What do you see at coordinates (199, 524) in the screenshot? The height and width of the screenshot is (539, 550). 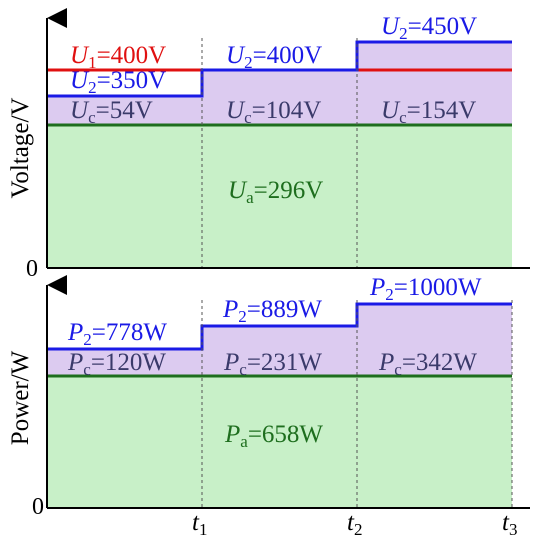 I see `t1-tick-label: t1` at bounding box center [199, 524].